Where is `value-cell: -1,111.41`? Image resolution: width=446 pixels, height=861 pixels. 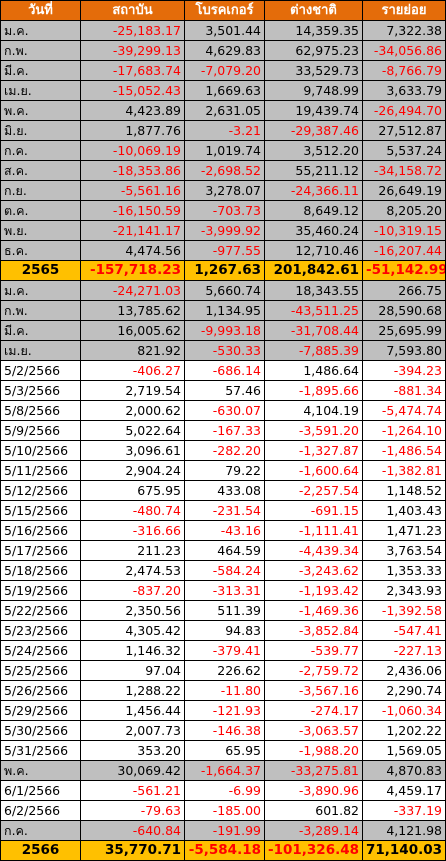
value-cell: -1,111.41 is located at coordinates (313, 530).